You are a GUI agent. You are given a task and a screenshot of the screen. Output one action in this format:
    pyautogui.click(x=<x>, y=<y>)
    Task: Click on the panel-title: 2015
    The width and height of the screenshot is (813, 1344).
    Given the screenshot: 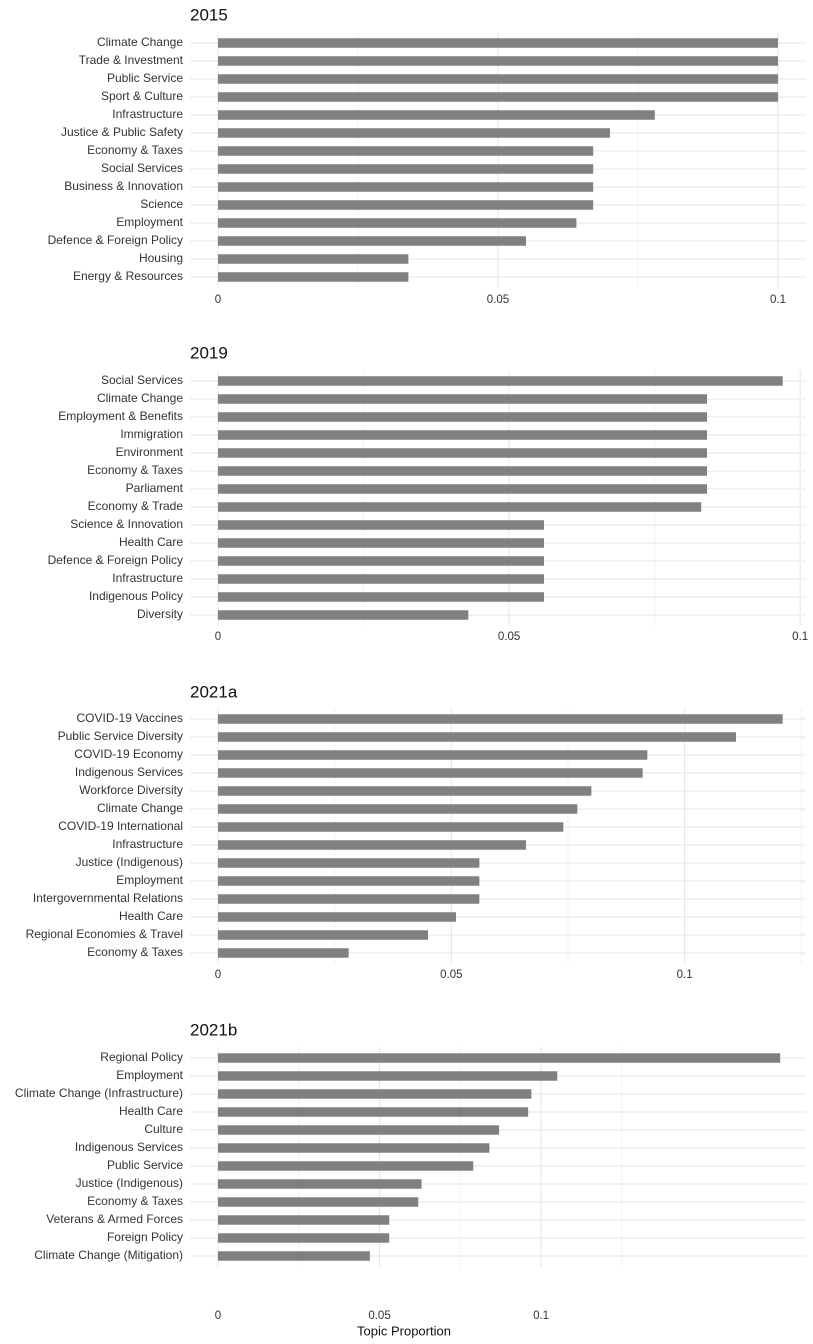 What is the action you would take?
    pyautogui.click(x=209, y=14)
    